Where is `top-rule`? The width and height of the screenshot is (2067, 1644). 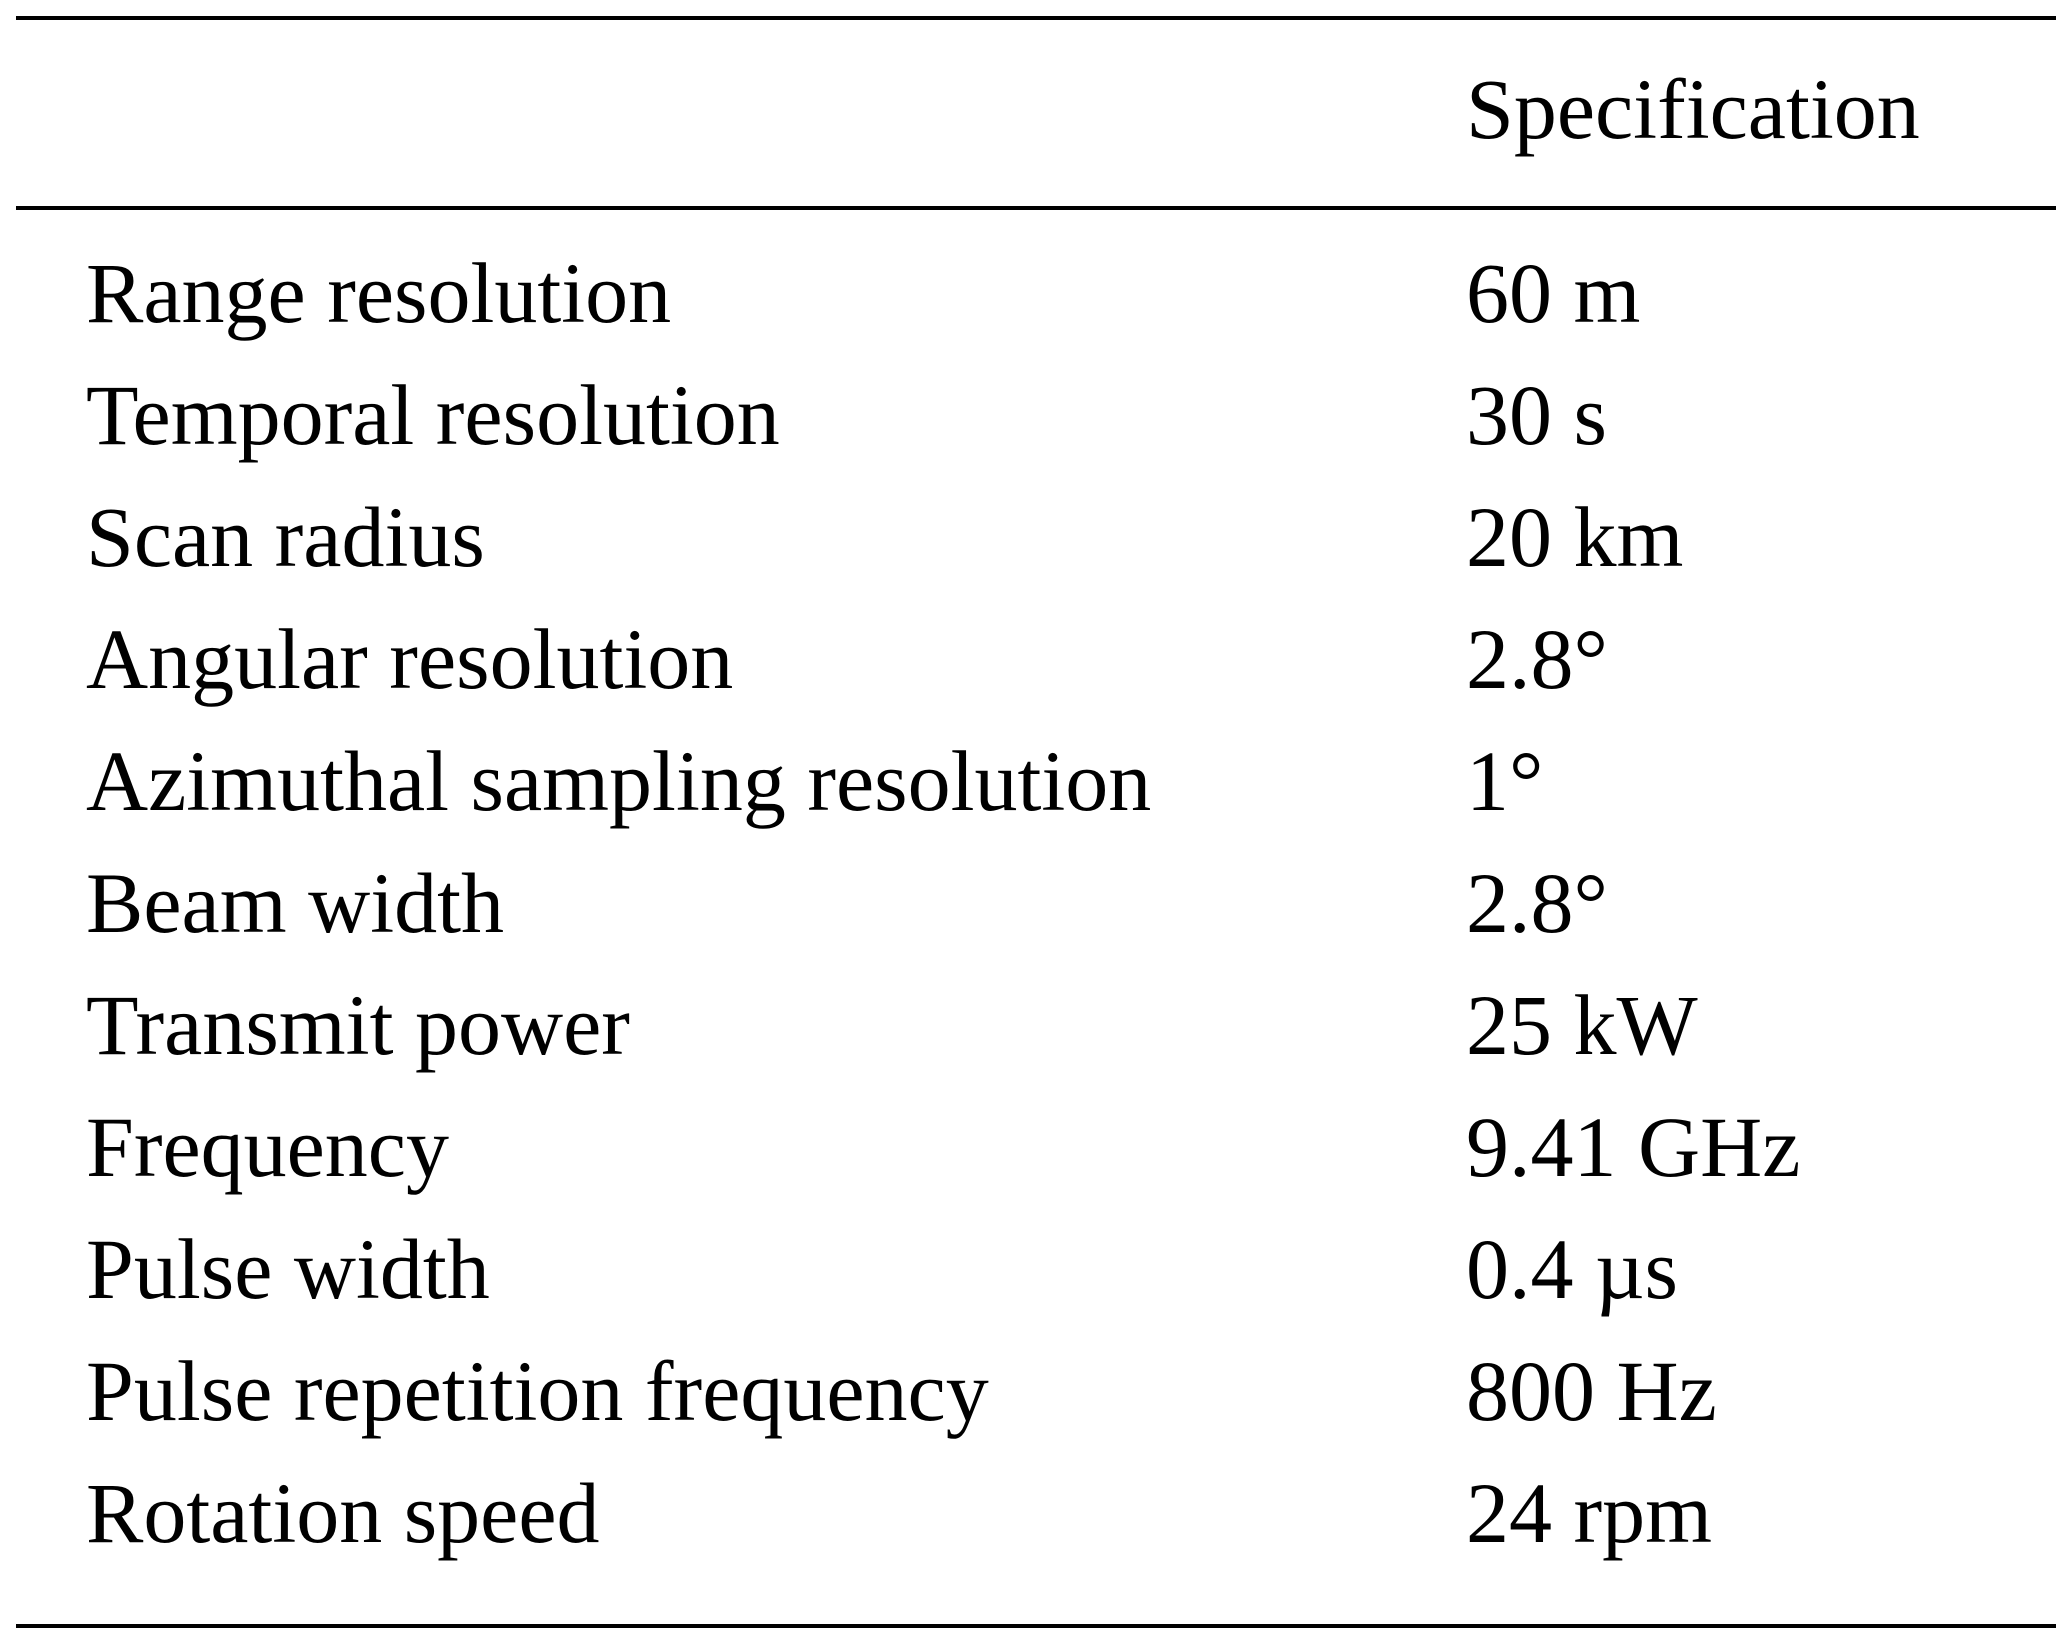 top-rule is located at coordinates (1036, 18).